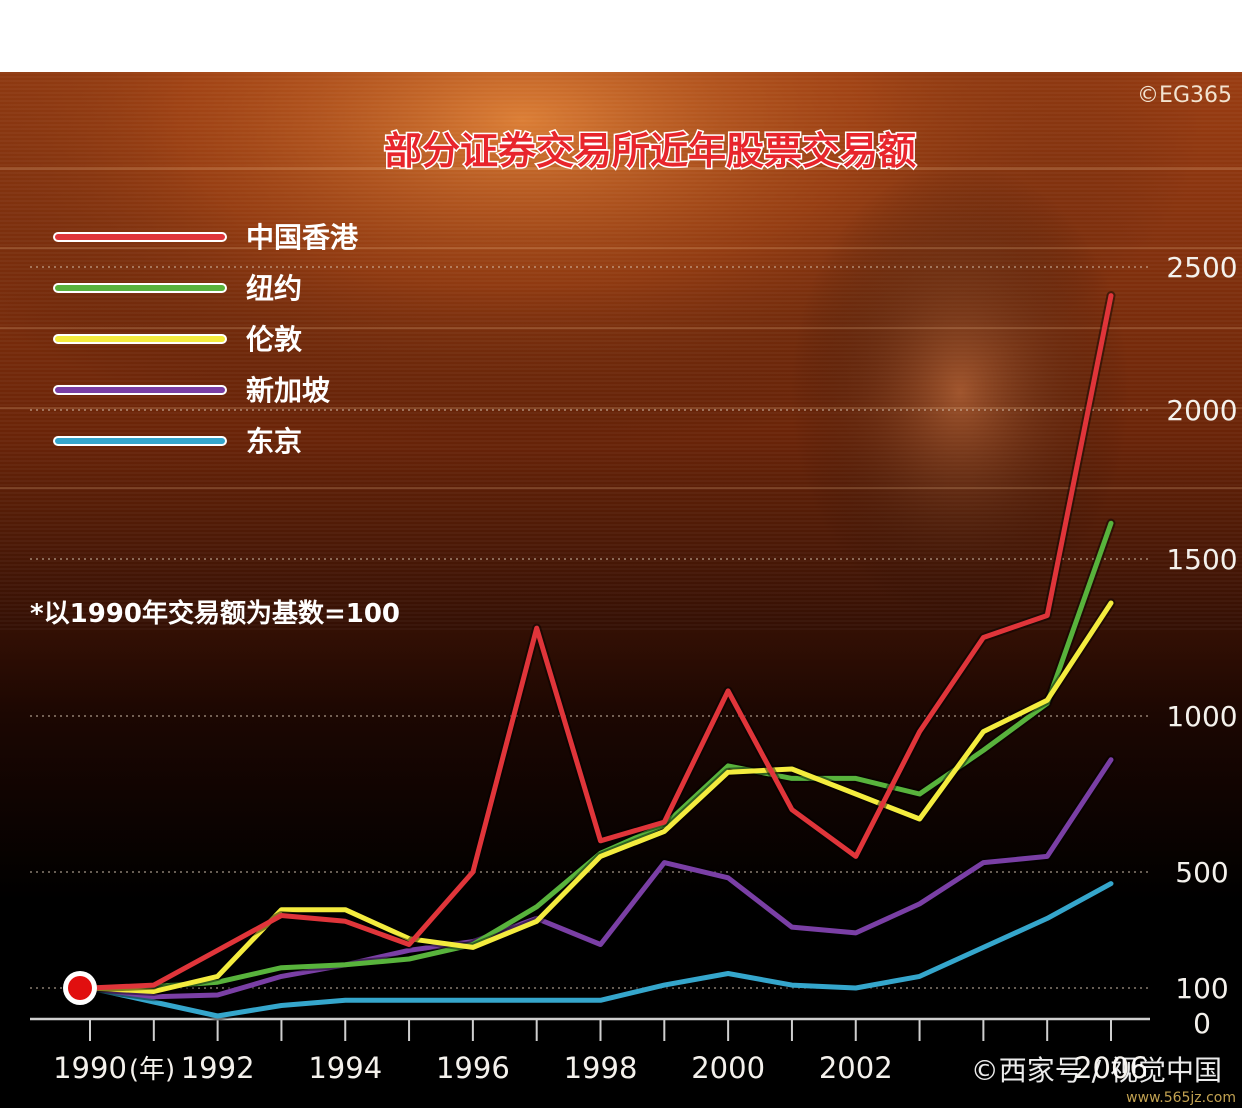  What do you see at coordinates (1201, 716) in the screenshot?
I see `y-tick-label: 1000` at bounding box center [1201, 716].